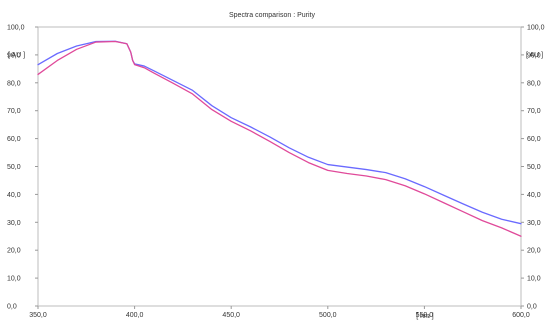 Image resolution: width=555 pixels, height=321 pixels. I want to click on y-tick-label-left: 60,0, so click(14, 139).